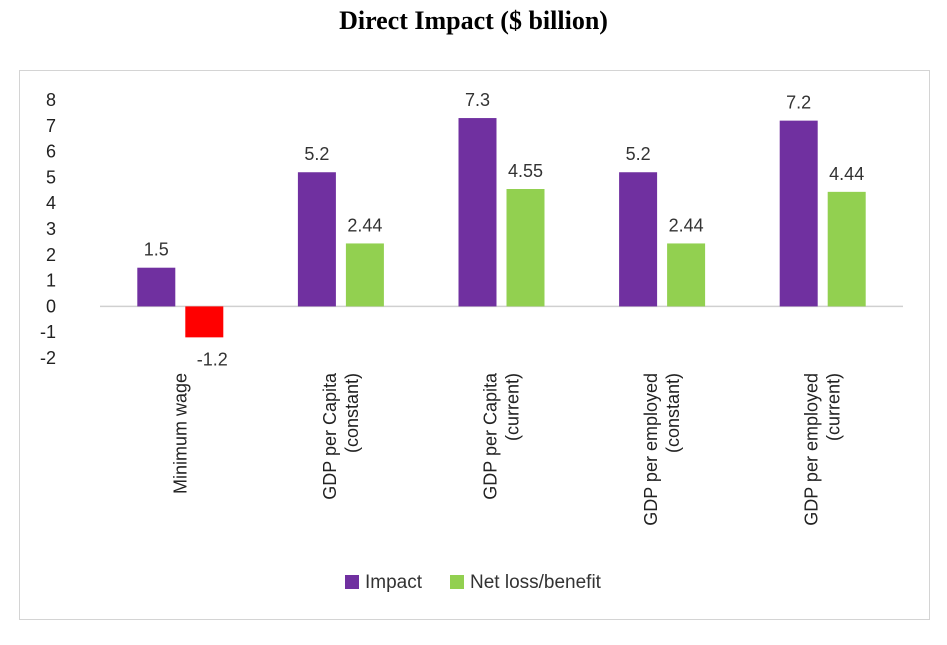 This screenshot has width=947, height=645. What do you see at coordinates (51, 281) in the screenshot?
I see `y-tick-label: 1` at bounding box center [51, 281].